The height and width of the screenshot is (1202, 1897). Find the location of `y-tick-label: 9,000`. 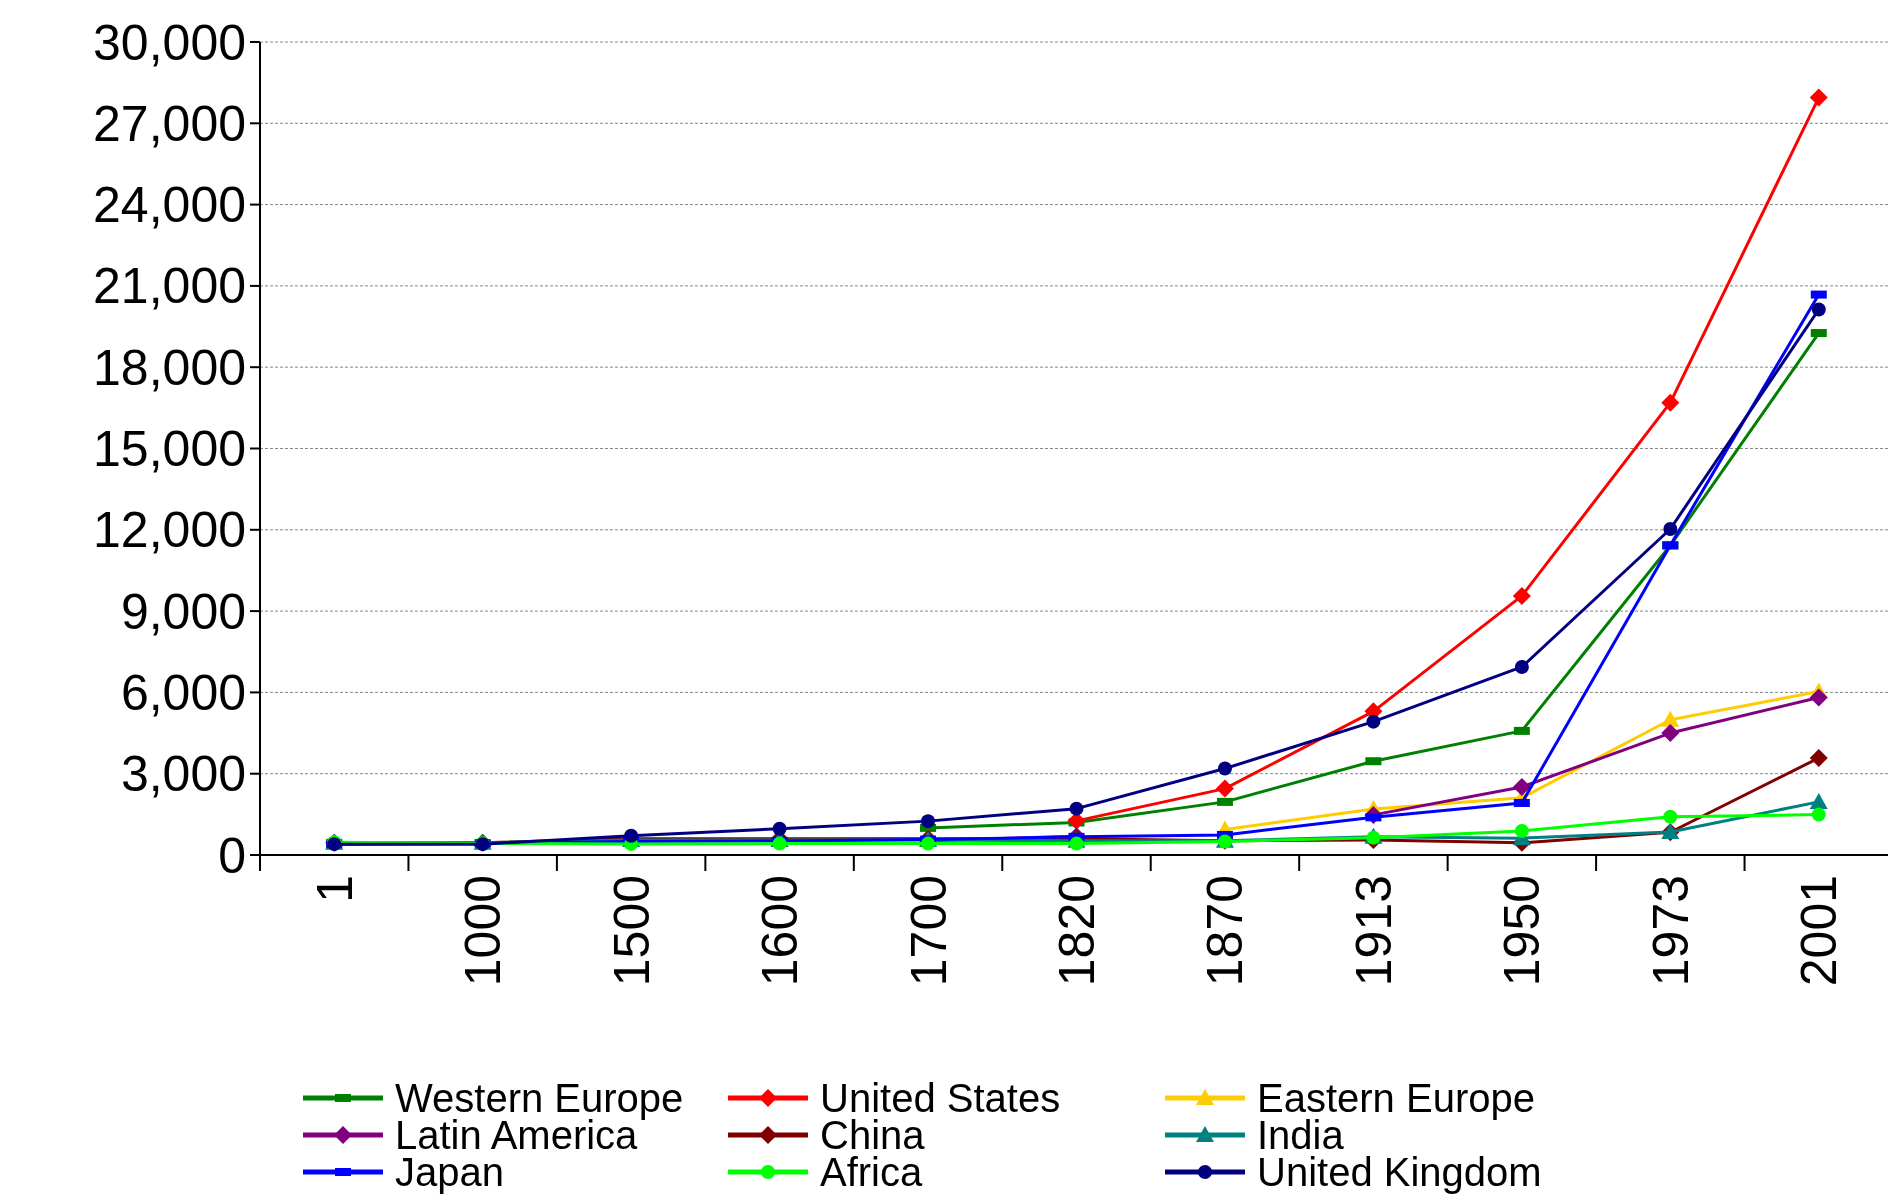

y-tick-label: 9,000 is located at coordinates (183, 611).